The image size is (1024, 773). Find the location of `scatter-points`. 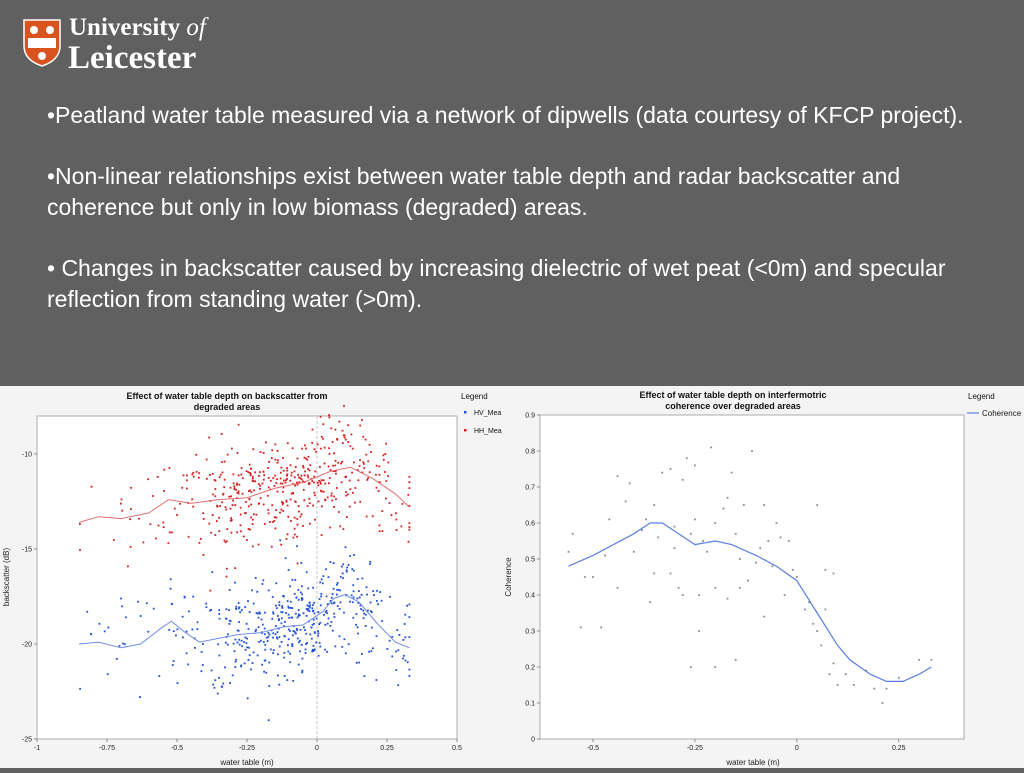

scatter-points is located at coordinates (245, 563).